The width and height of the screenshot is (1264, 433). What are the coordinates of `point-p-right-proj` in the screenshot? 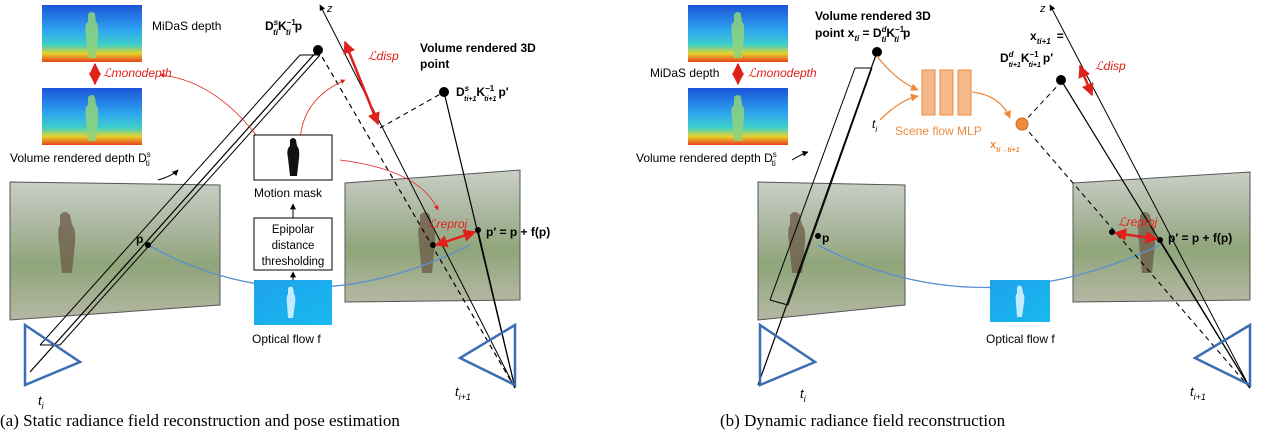 It's located at (433, 245).